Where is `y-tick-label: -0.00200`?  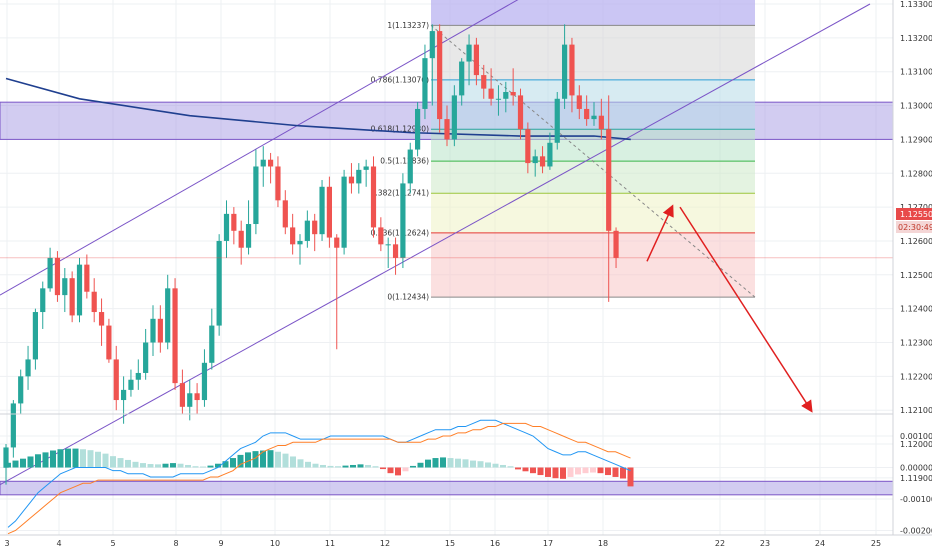 y-tick-label: -0.00200 is located at coordinates (916, 531).